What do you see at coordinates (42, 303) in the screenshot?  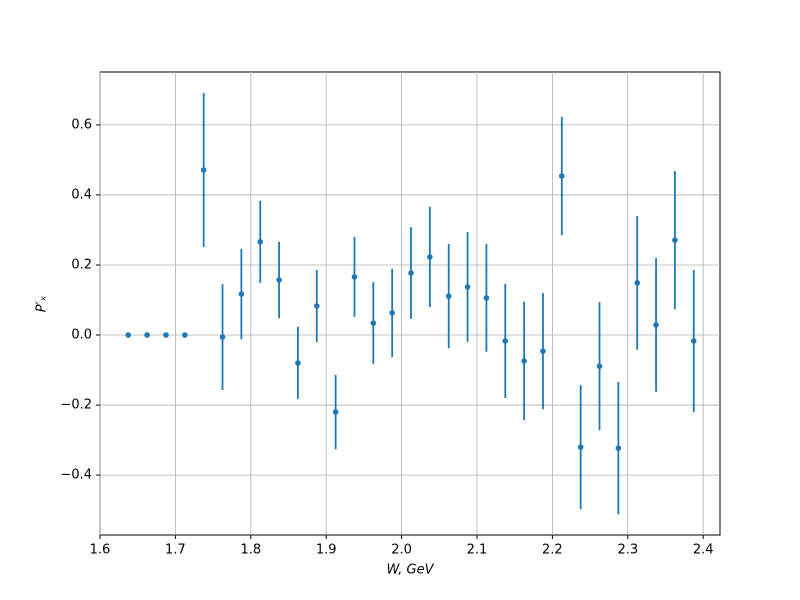 I see `y-axis-label: P′ₓ` at bounding box center [42, 303].